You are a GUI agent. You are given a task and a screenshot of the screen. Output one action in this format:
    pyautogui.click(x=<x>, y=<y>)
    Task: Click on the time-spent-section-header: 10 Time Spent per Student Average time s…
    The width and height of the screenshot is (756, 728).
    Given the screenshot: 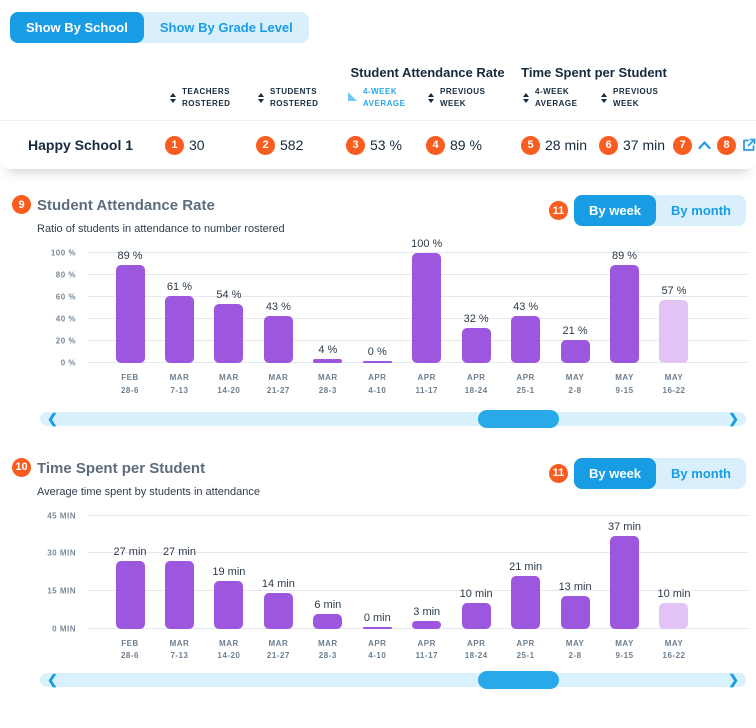 What is the action you would take?
    pyautogui.click(x=378, y=477)
    